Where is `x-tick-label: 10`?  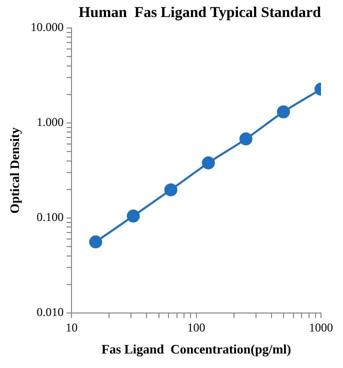
x-tick-label: 10 is located at coordinates (72, 327).